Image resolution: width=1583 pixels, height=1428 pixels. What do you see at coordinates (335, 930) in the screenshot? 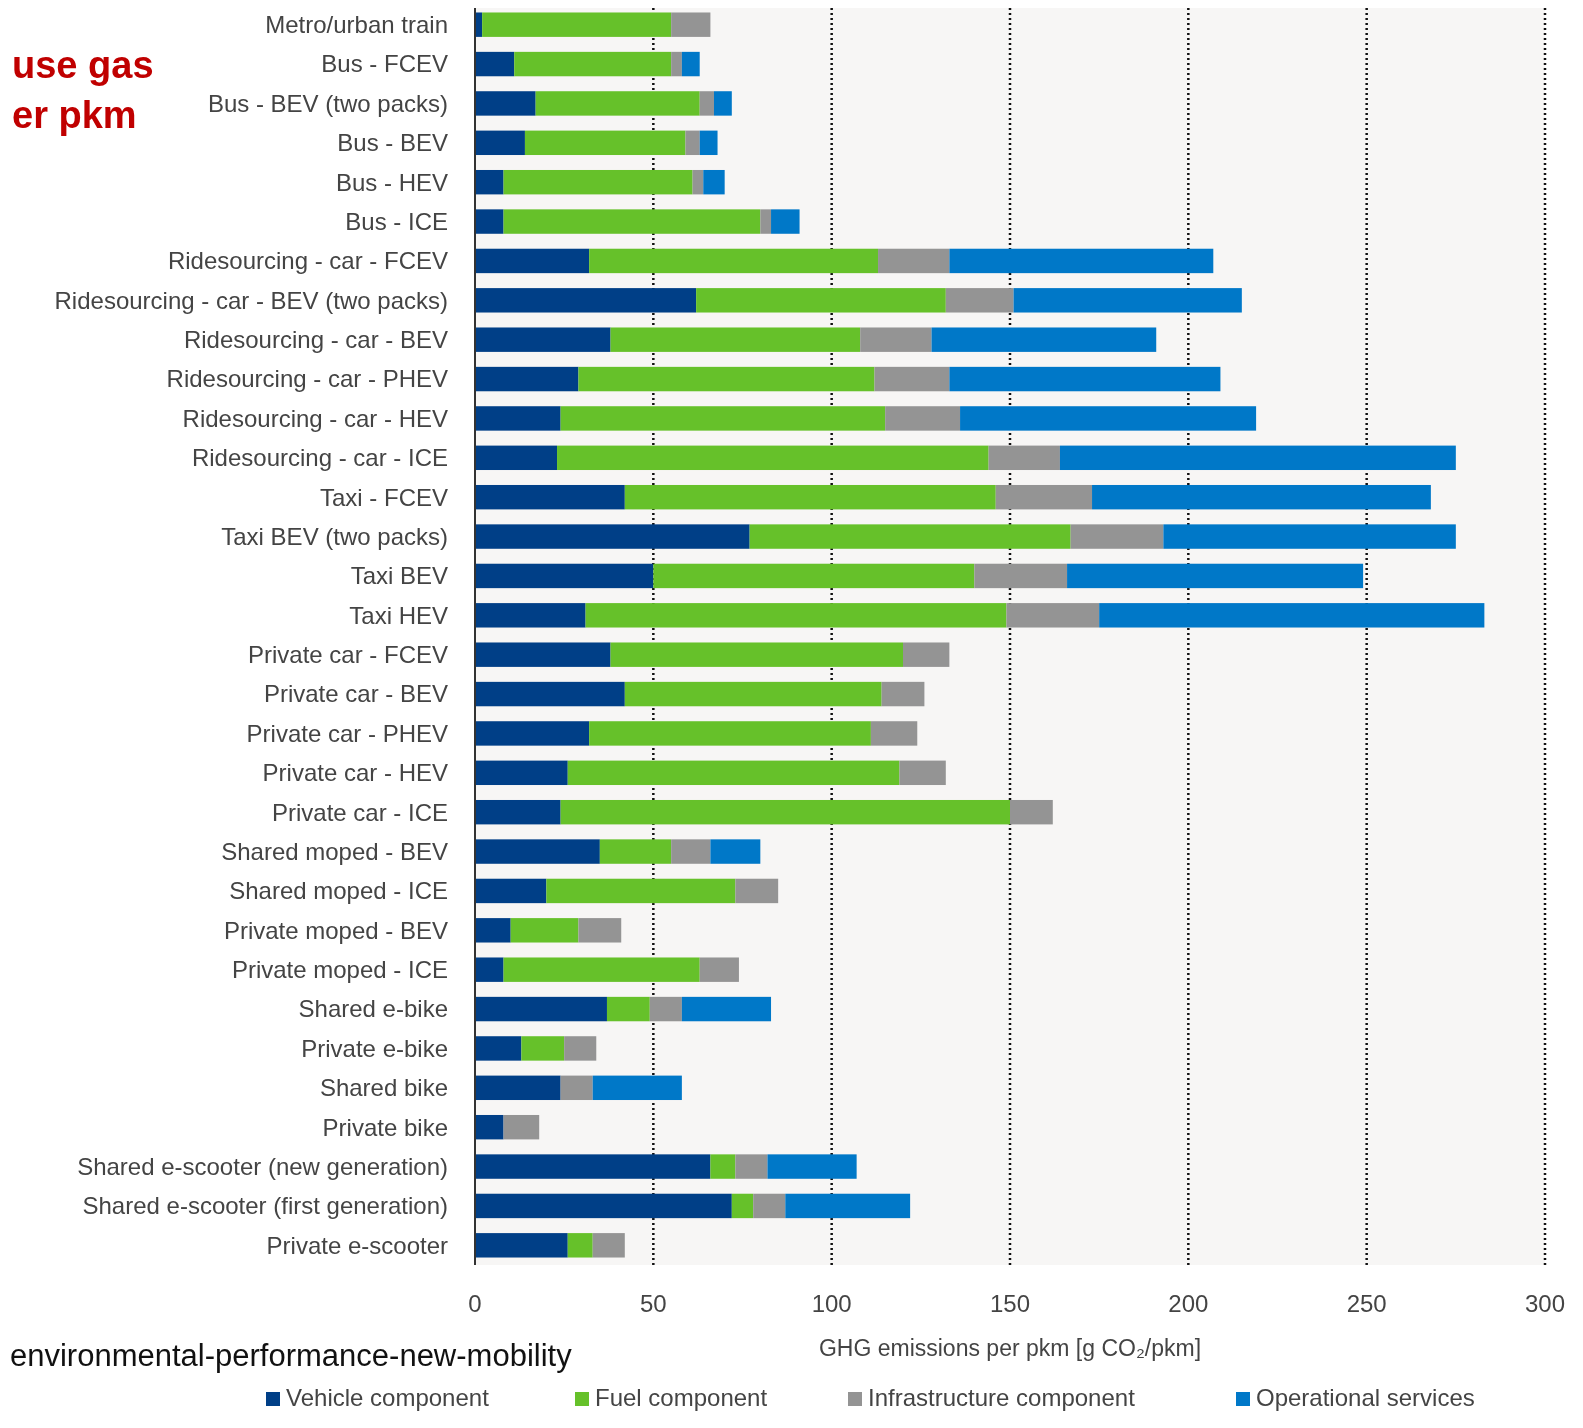
I see `y-tick-label: Private moped - BEV` at bounding box center [335, 930].